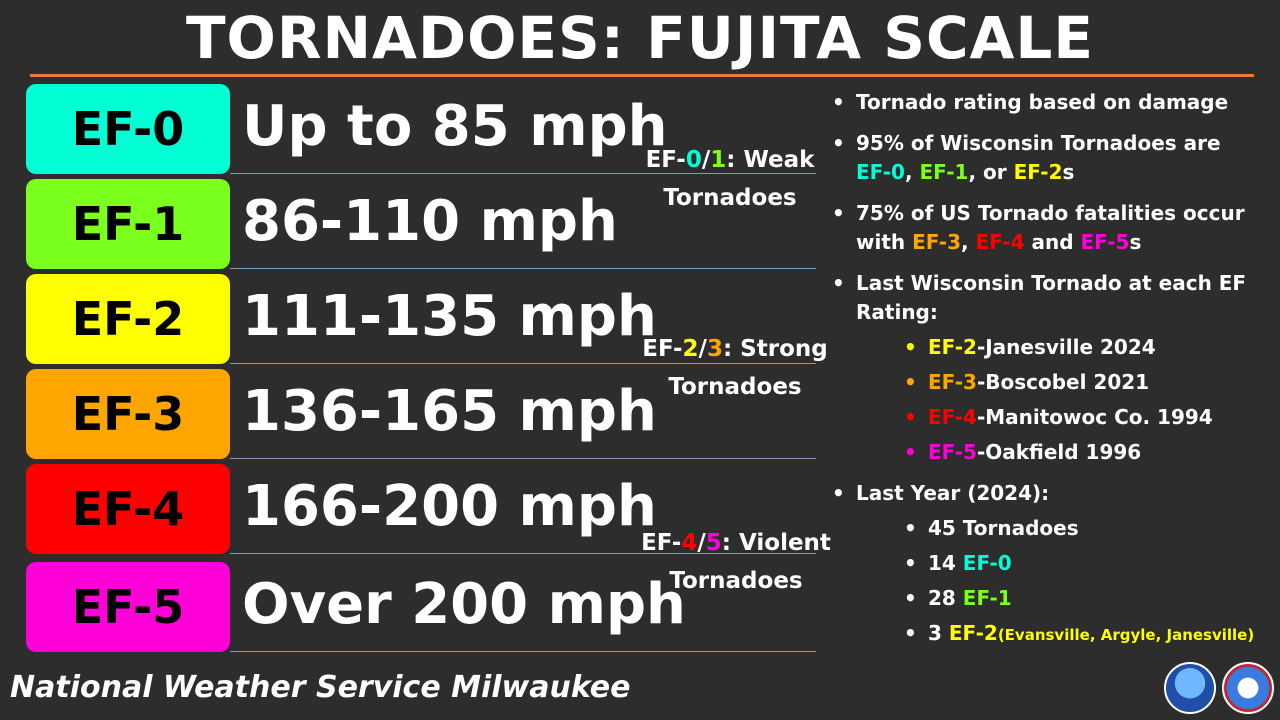  What do you see at coordinates (1064, 347) in the screenshot?
I see `last-ef2: • EF-2-Janesville 2024` at bounding box center [1064, 347].